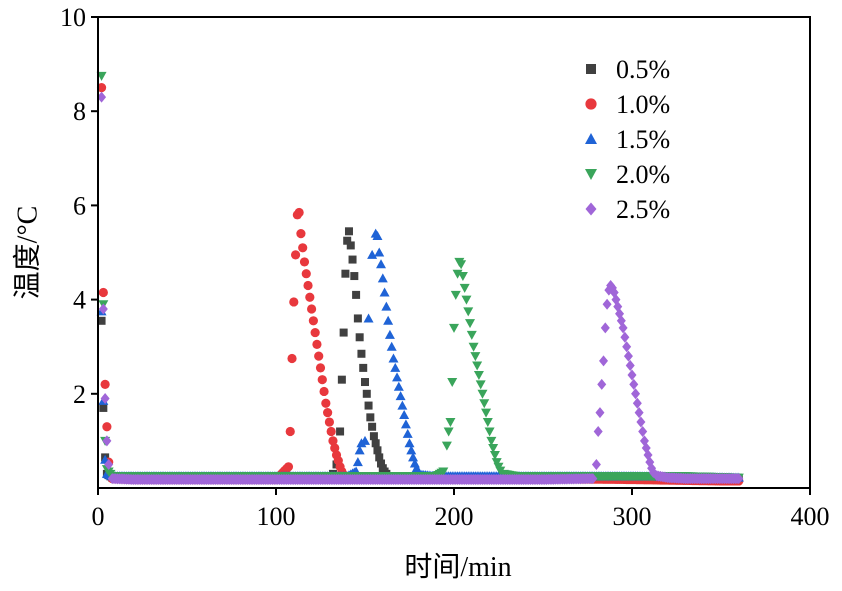 The height and width of the screenshot is (591, 842). I want to click on legend-label: 1.0%, so click(643, 104).